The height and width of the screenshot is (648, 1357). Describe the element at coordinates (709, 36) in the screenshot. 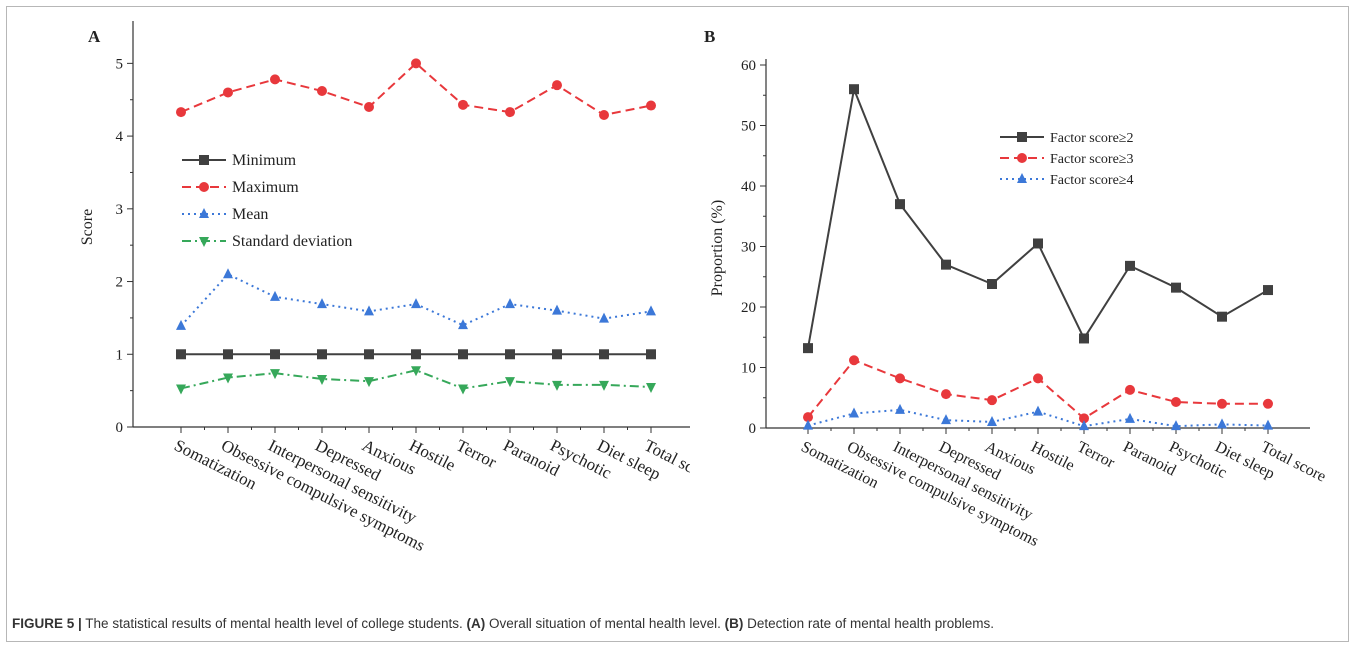

I see `panel-label-b: B` at that location.